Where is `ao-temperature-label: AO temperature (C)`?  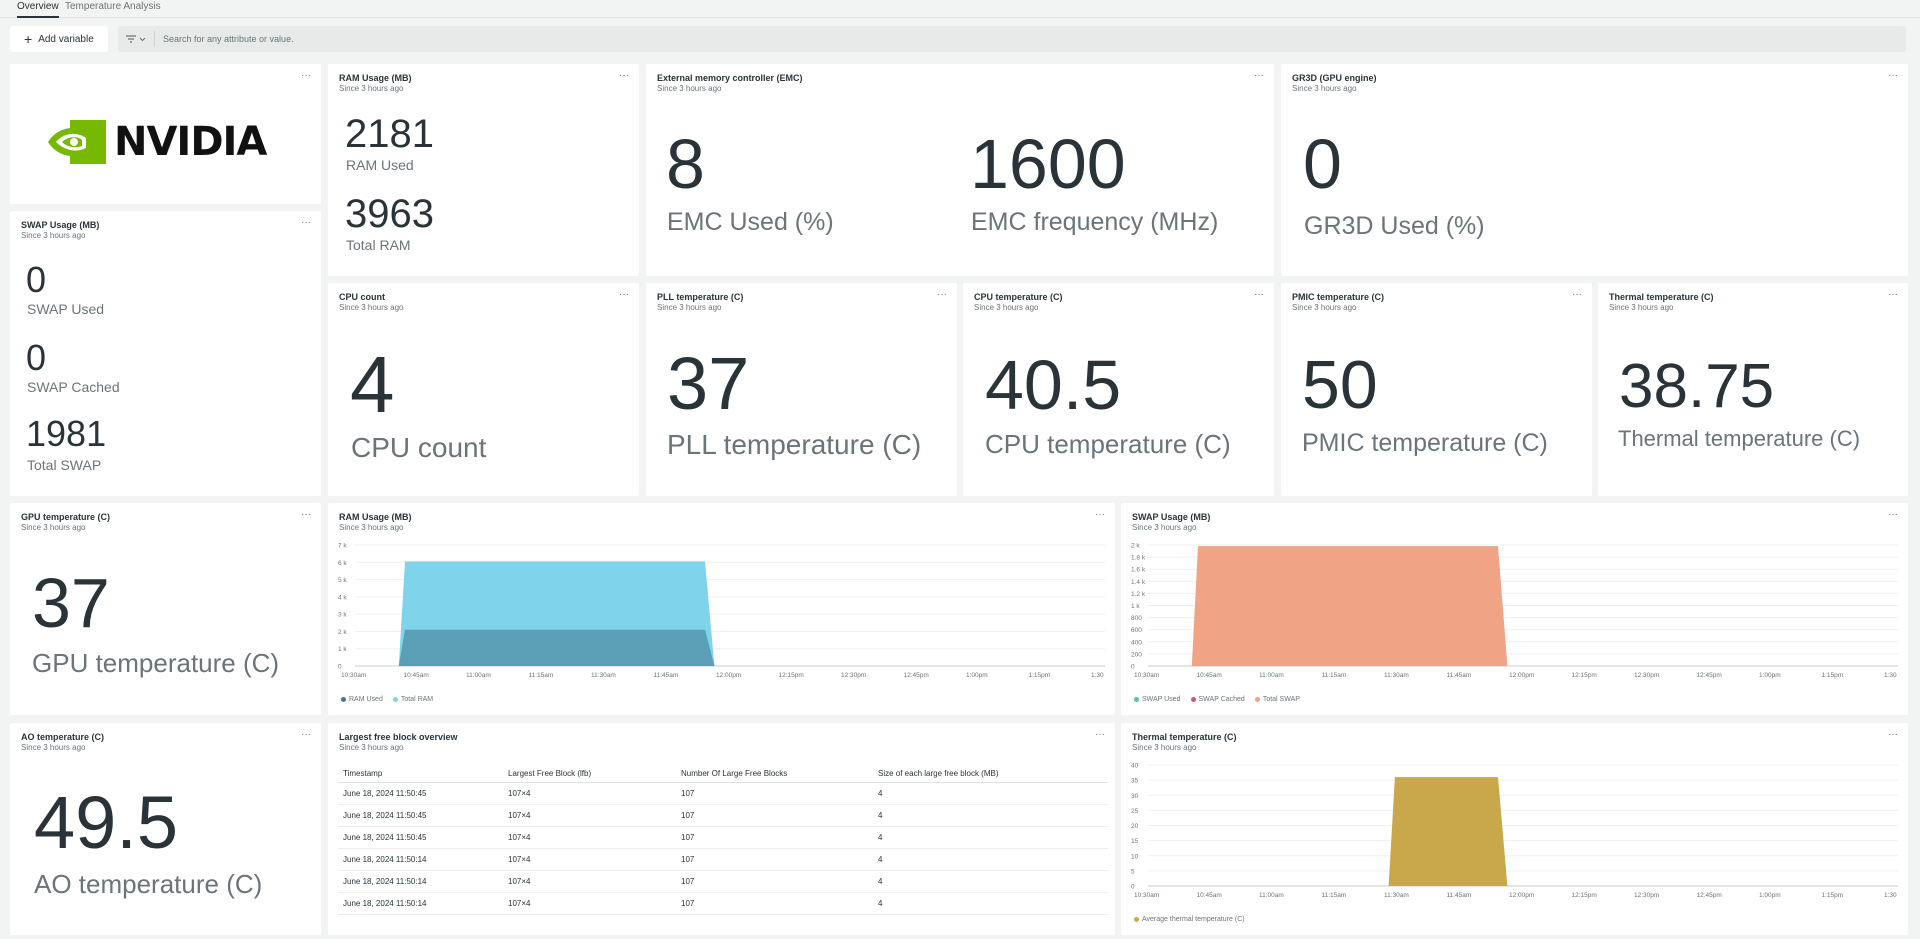 ao-temperature-label: AO temperature (C) is located at coordinates (148, 884).